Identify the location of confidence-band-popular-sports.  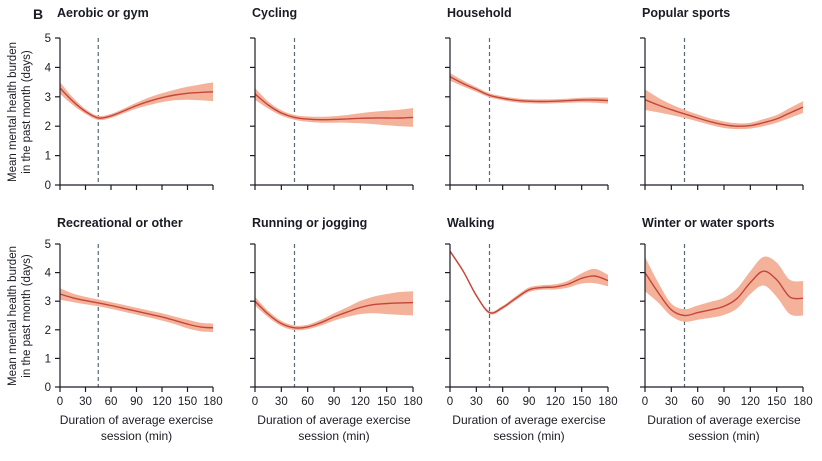
(724, 109).